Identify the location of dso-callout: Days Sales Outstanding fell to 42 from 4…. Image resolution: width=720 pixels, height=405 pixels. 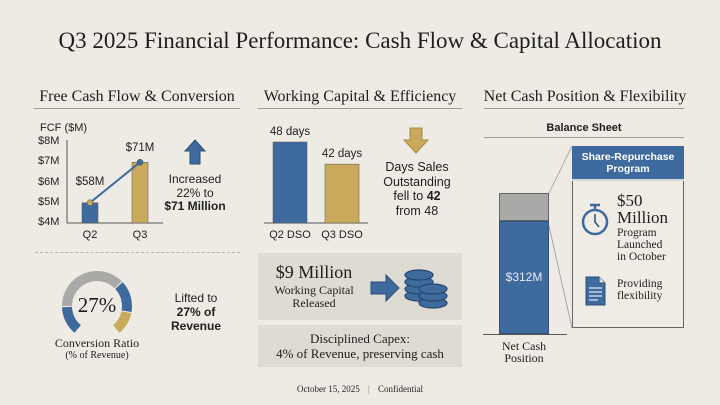
(417, 189).